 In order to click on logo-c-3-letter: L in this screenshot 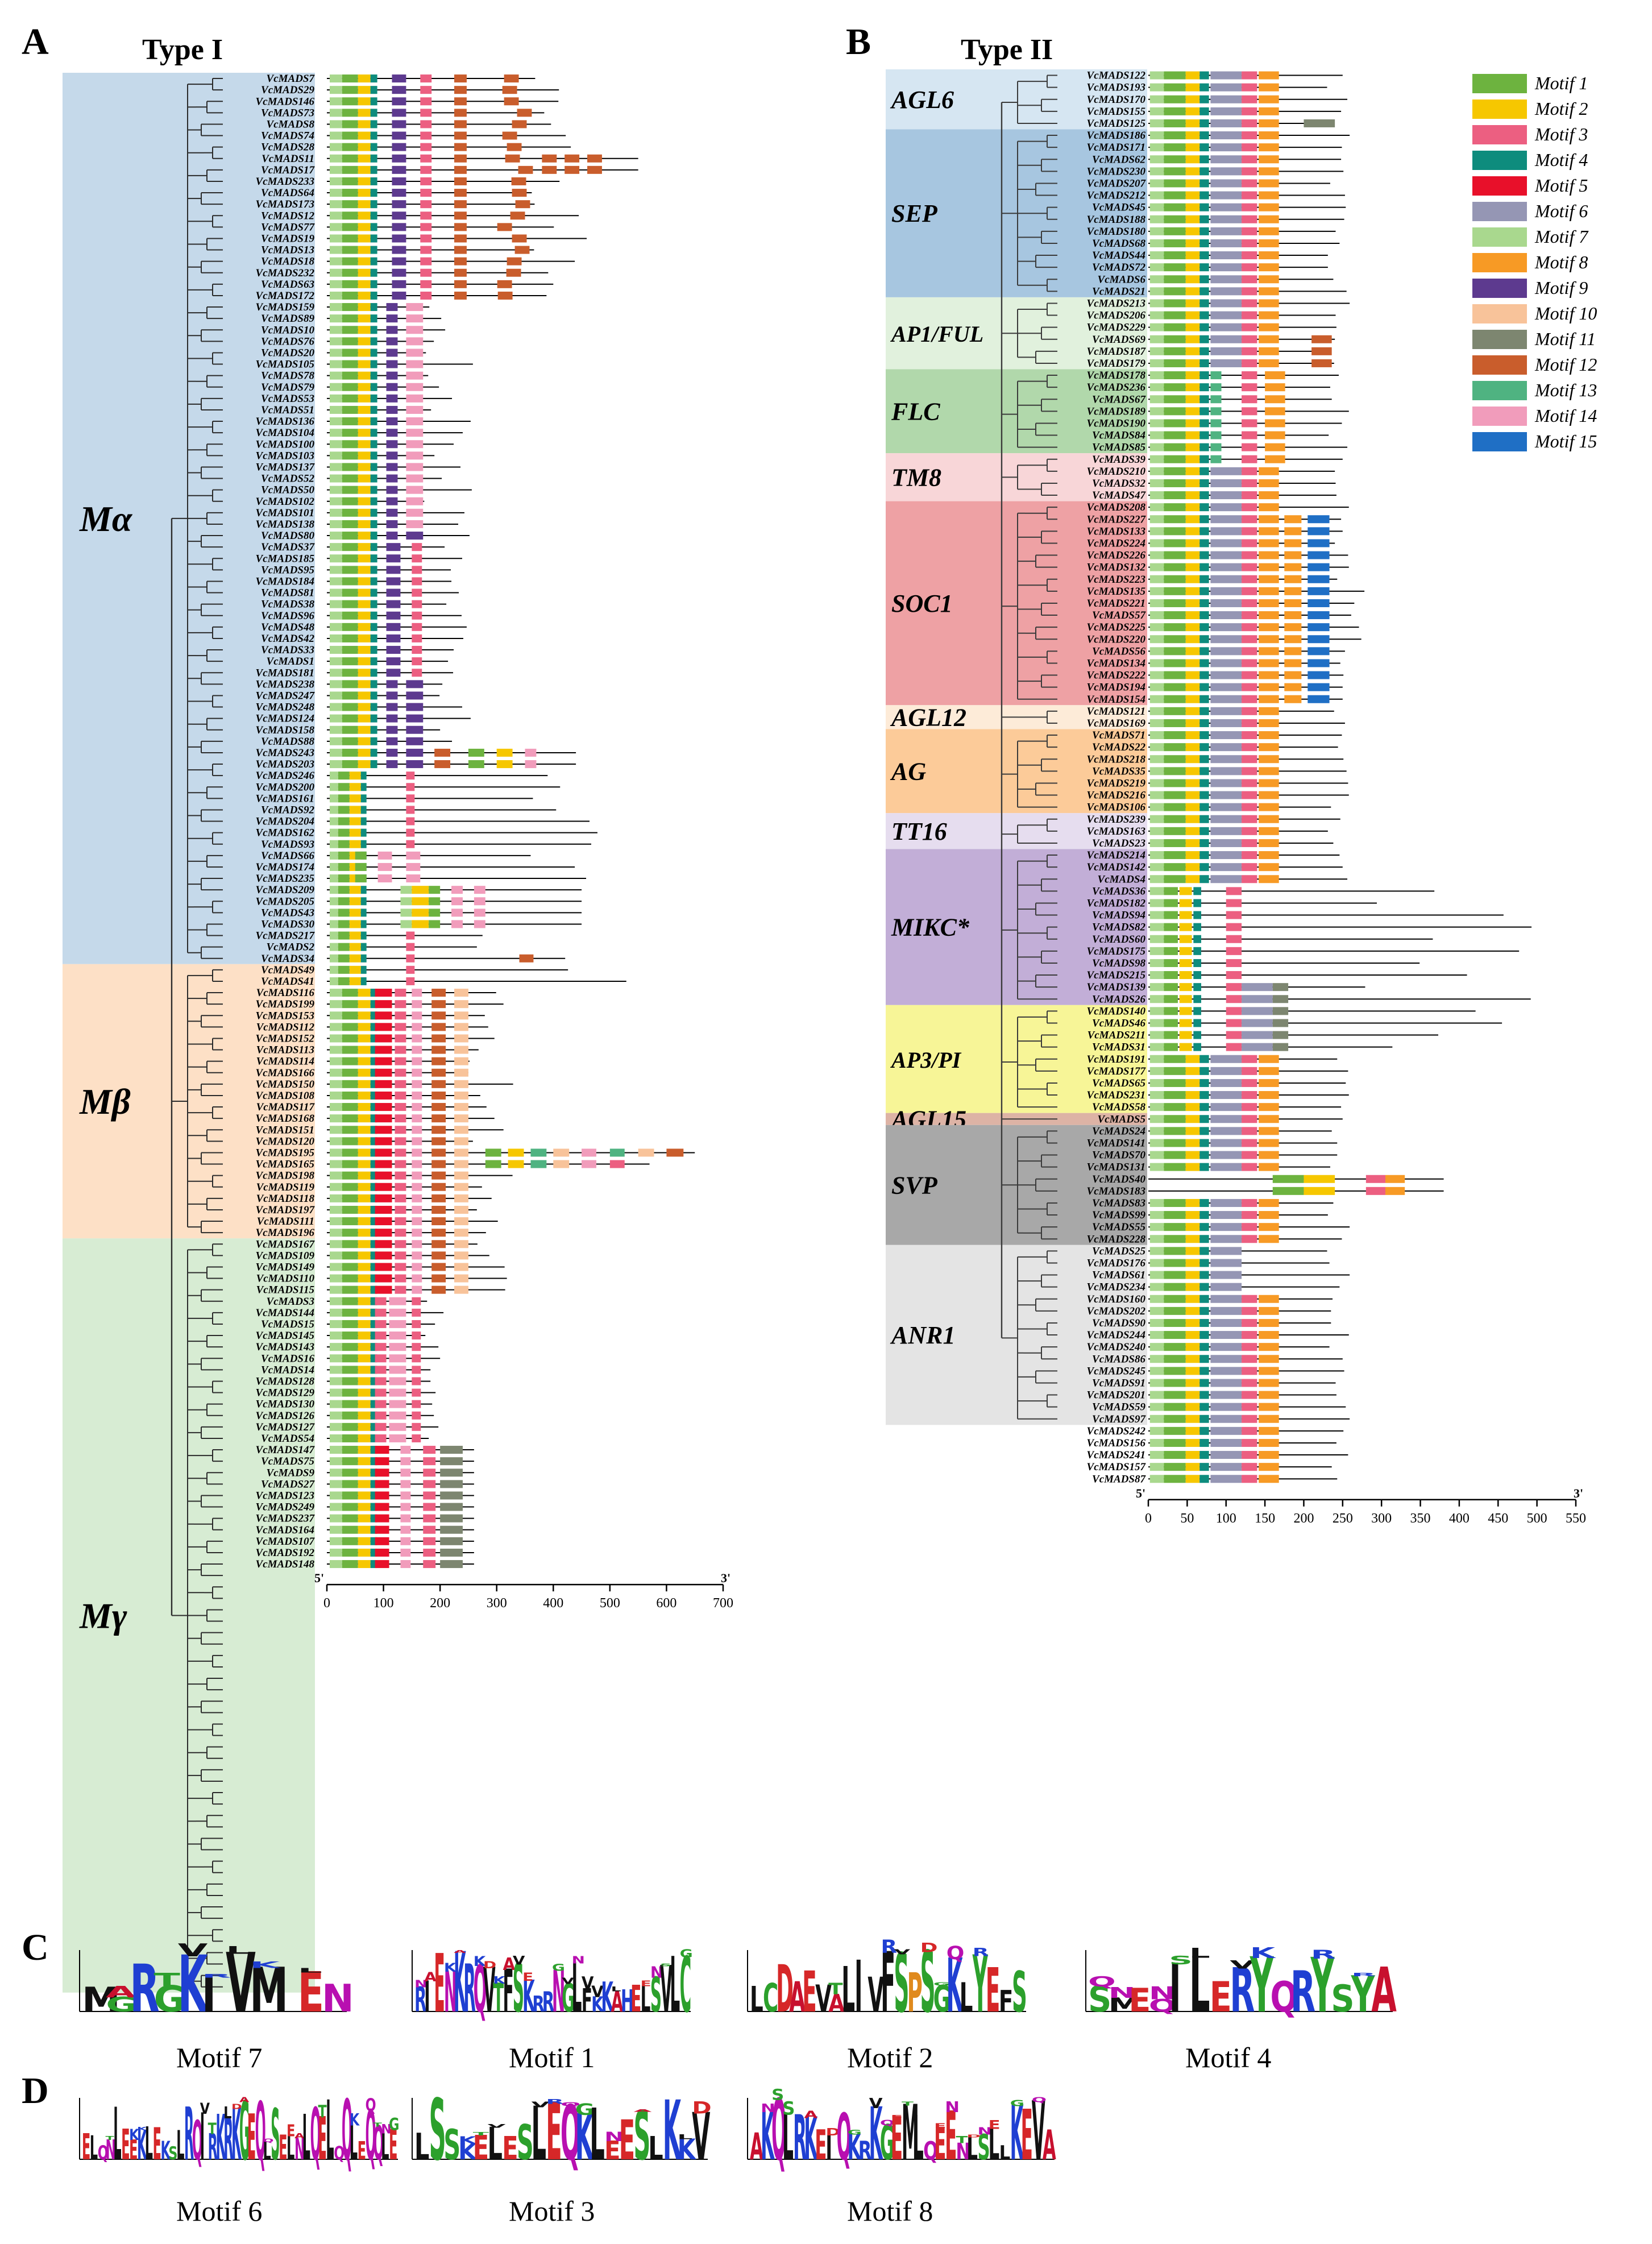, I will do `click(1199, 1953)`.